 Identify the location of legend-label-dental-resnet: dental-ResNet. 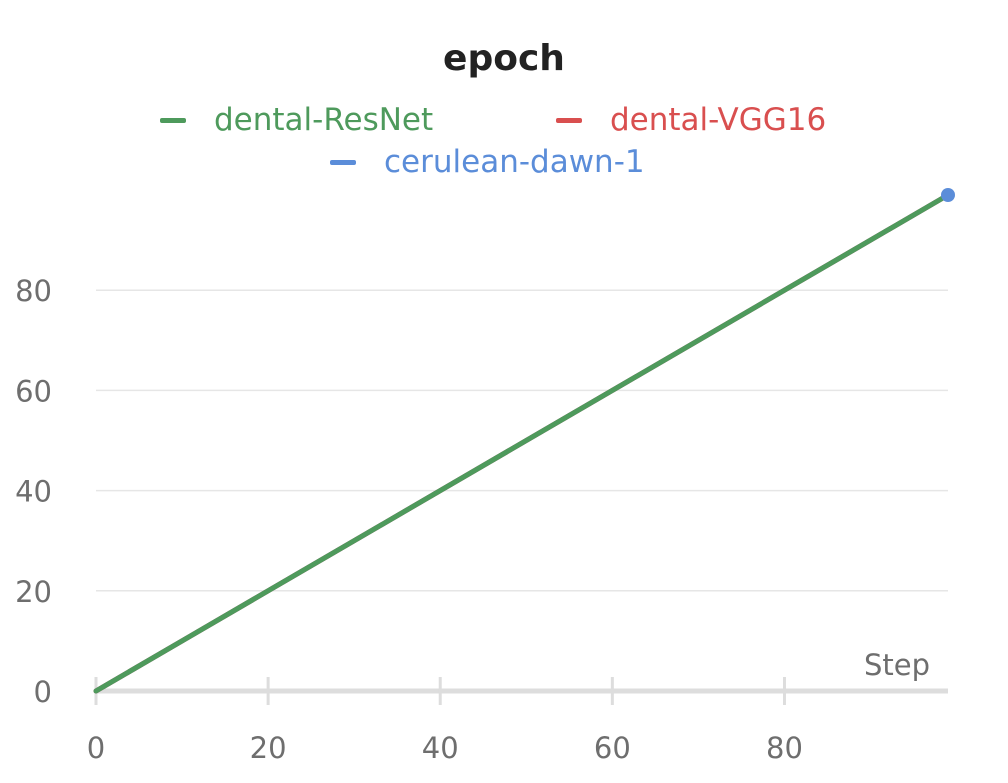
(324, 120).